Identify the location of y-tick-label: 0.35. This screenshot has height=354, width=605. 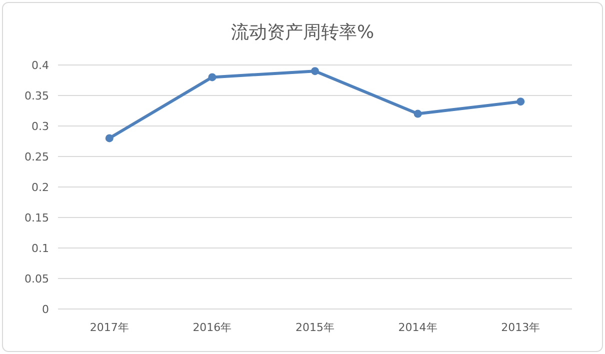
(36, 96).